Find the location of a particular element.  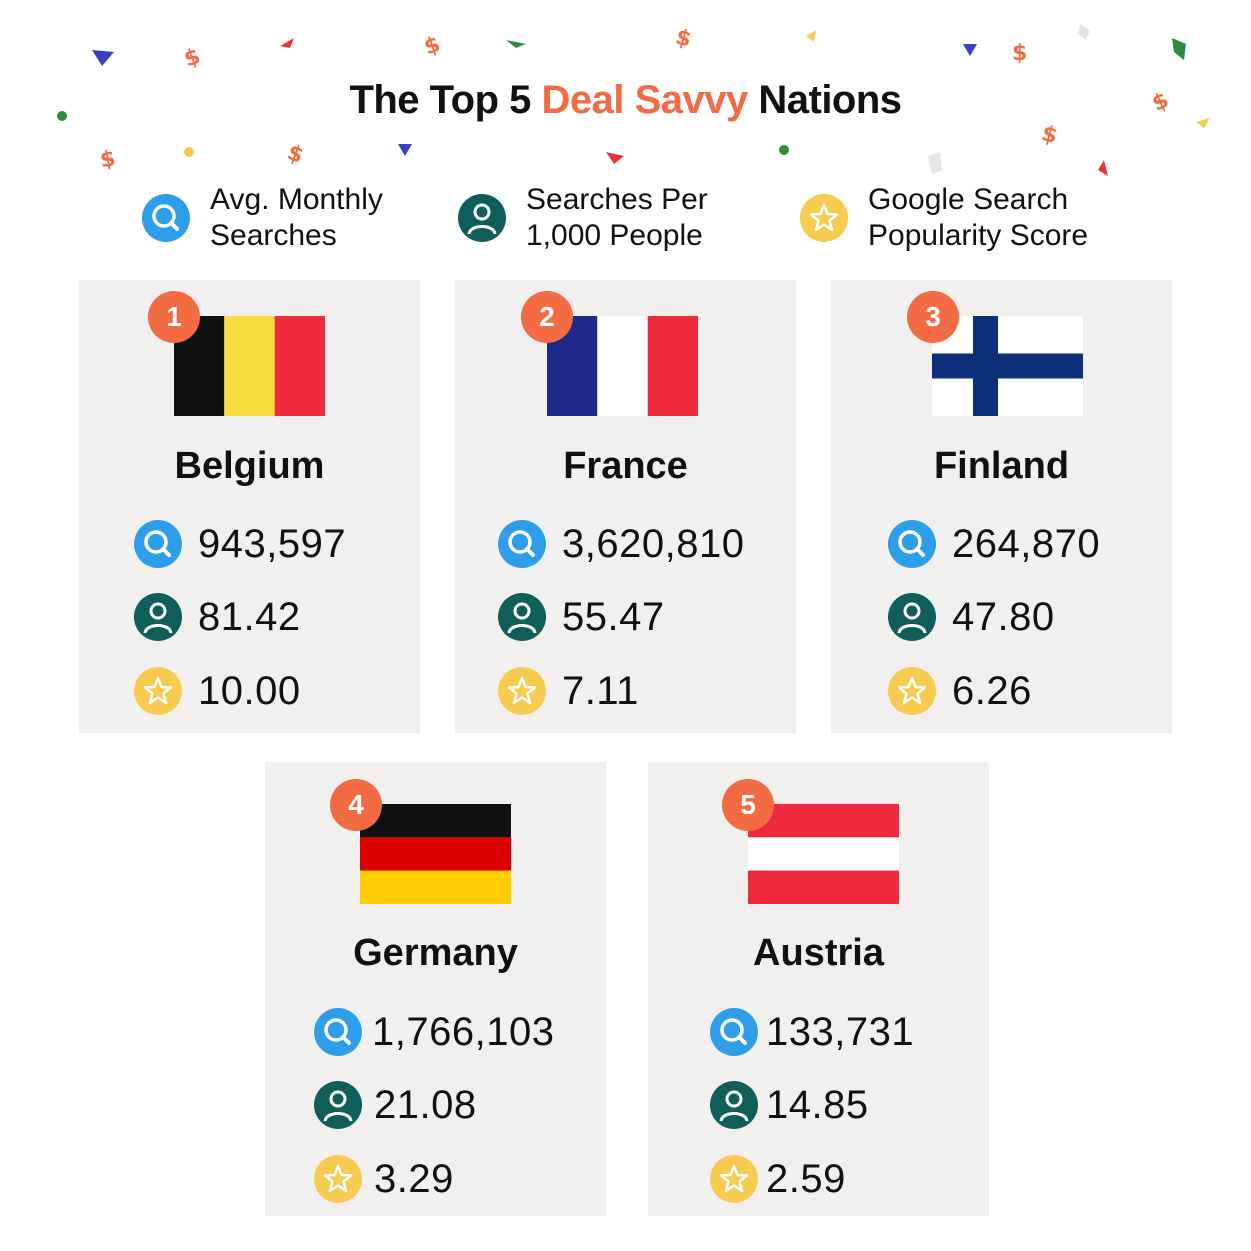

stat-searches: 133,731 is located at coordinates (812, 1032).